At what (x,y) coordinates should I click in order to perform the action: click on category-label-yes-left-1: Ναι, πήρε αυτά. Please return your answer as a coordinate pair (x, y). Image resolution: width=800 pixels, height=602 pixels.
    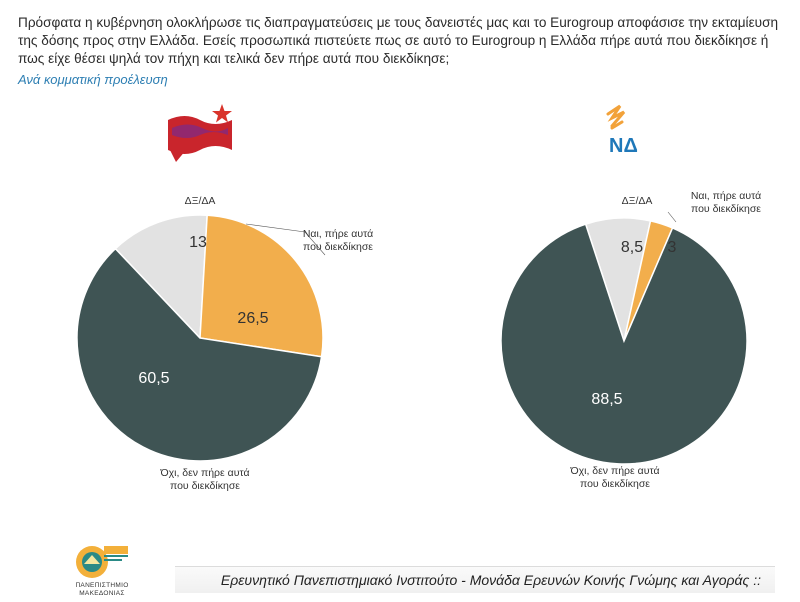
    Looking at the image, I should click on (338, 234).